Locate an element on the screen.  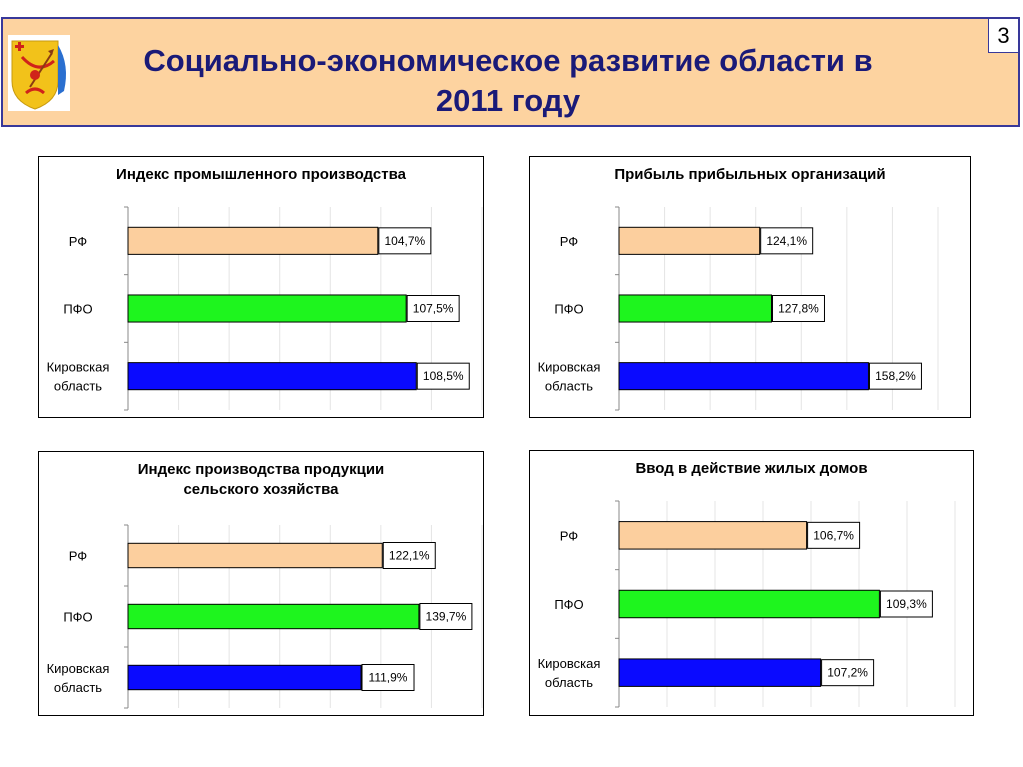
data-label: 109,3% is located at coordinates (906, 604).